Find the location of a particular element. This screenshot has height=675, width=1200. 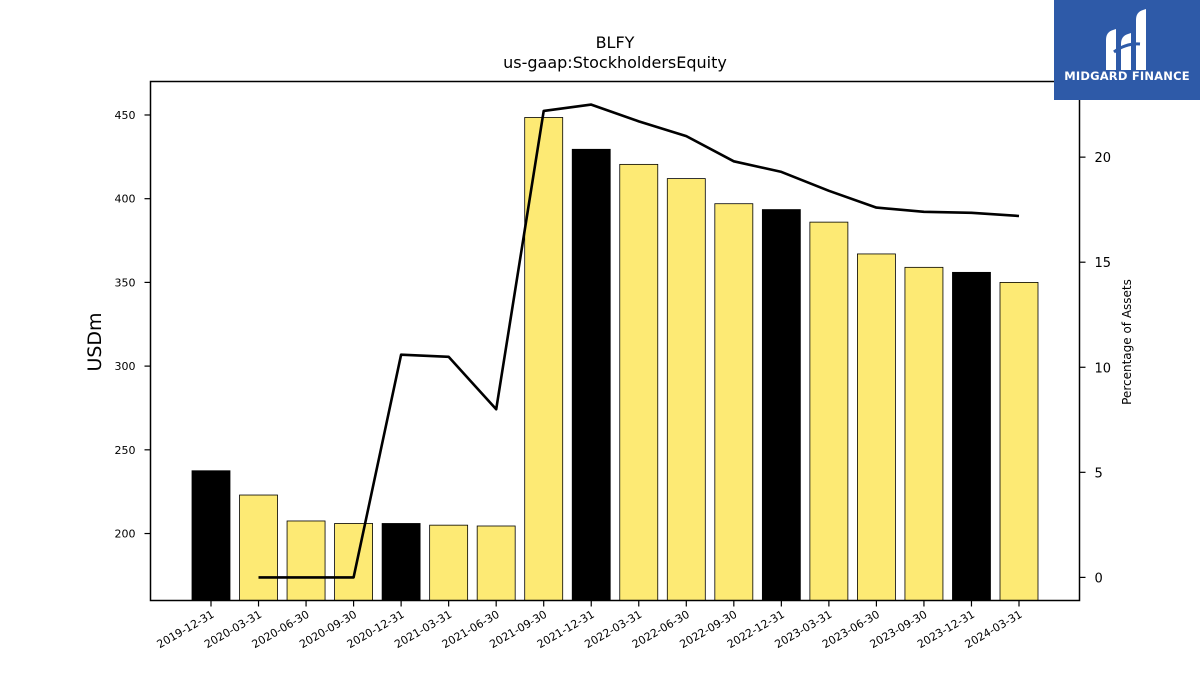

y-tick-label: 400 is located at coordinates (125, 199).